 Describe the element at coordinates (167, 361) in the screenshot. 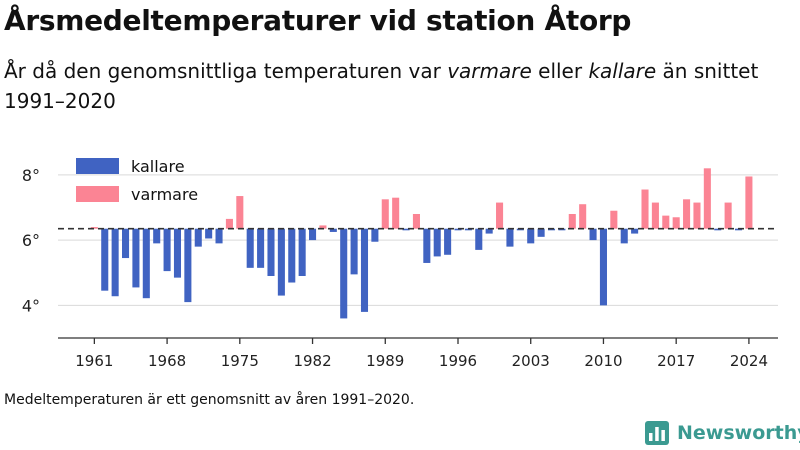

I see `x-tick-label: 1968` at that location.